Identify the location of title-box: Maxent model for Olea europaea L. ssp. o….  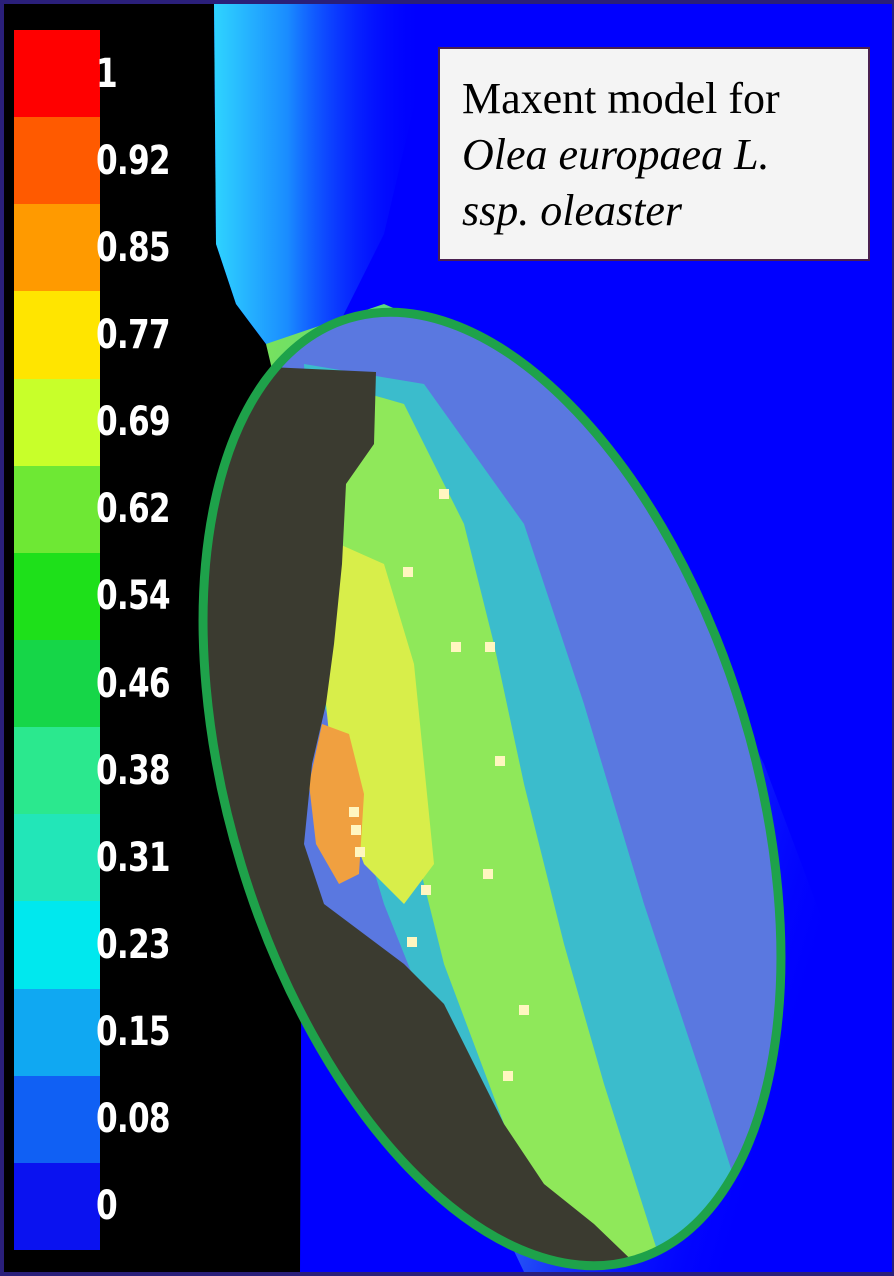
(654, 154).